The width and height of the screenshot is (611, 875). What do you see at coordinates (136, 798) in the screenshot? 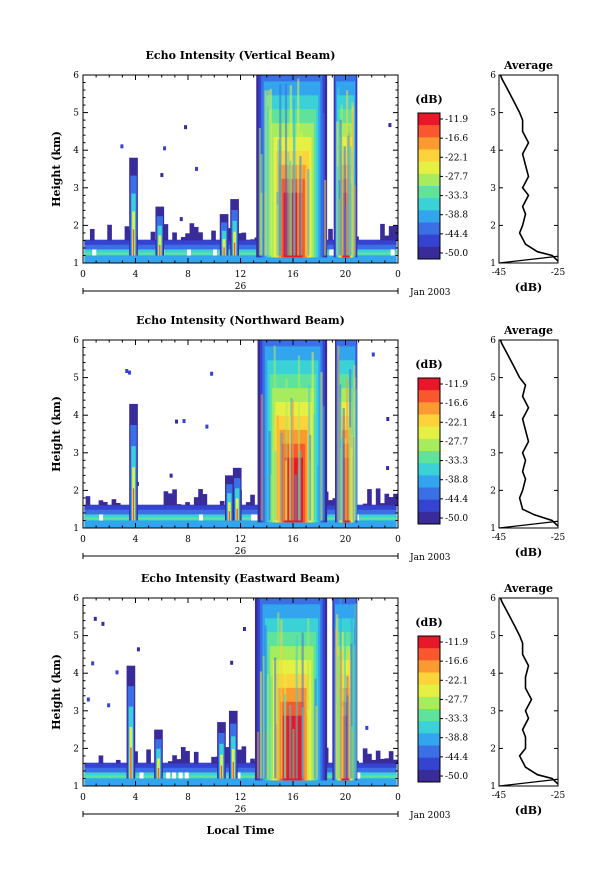
I see `x-tick-label: 4` at bounding box center [136, 798].